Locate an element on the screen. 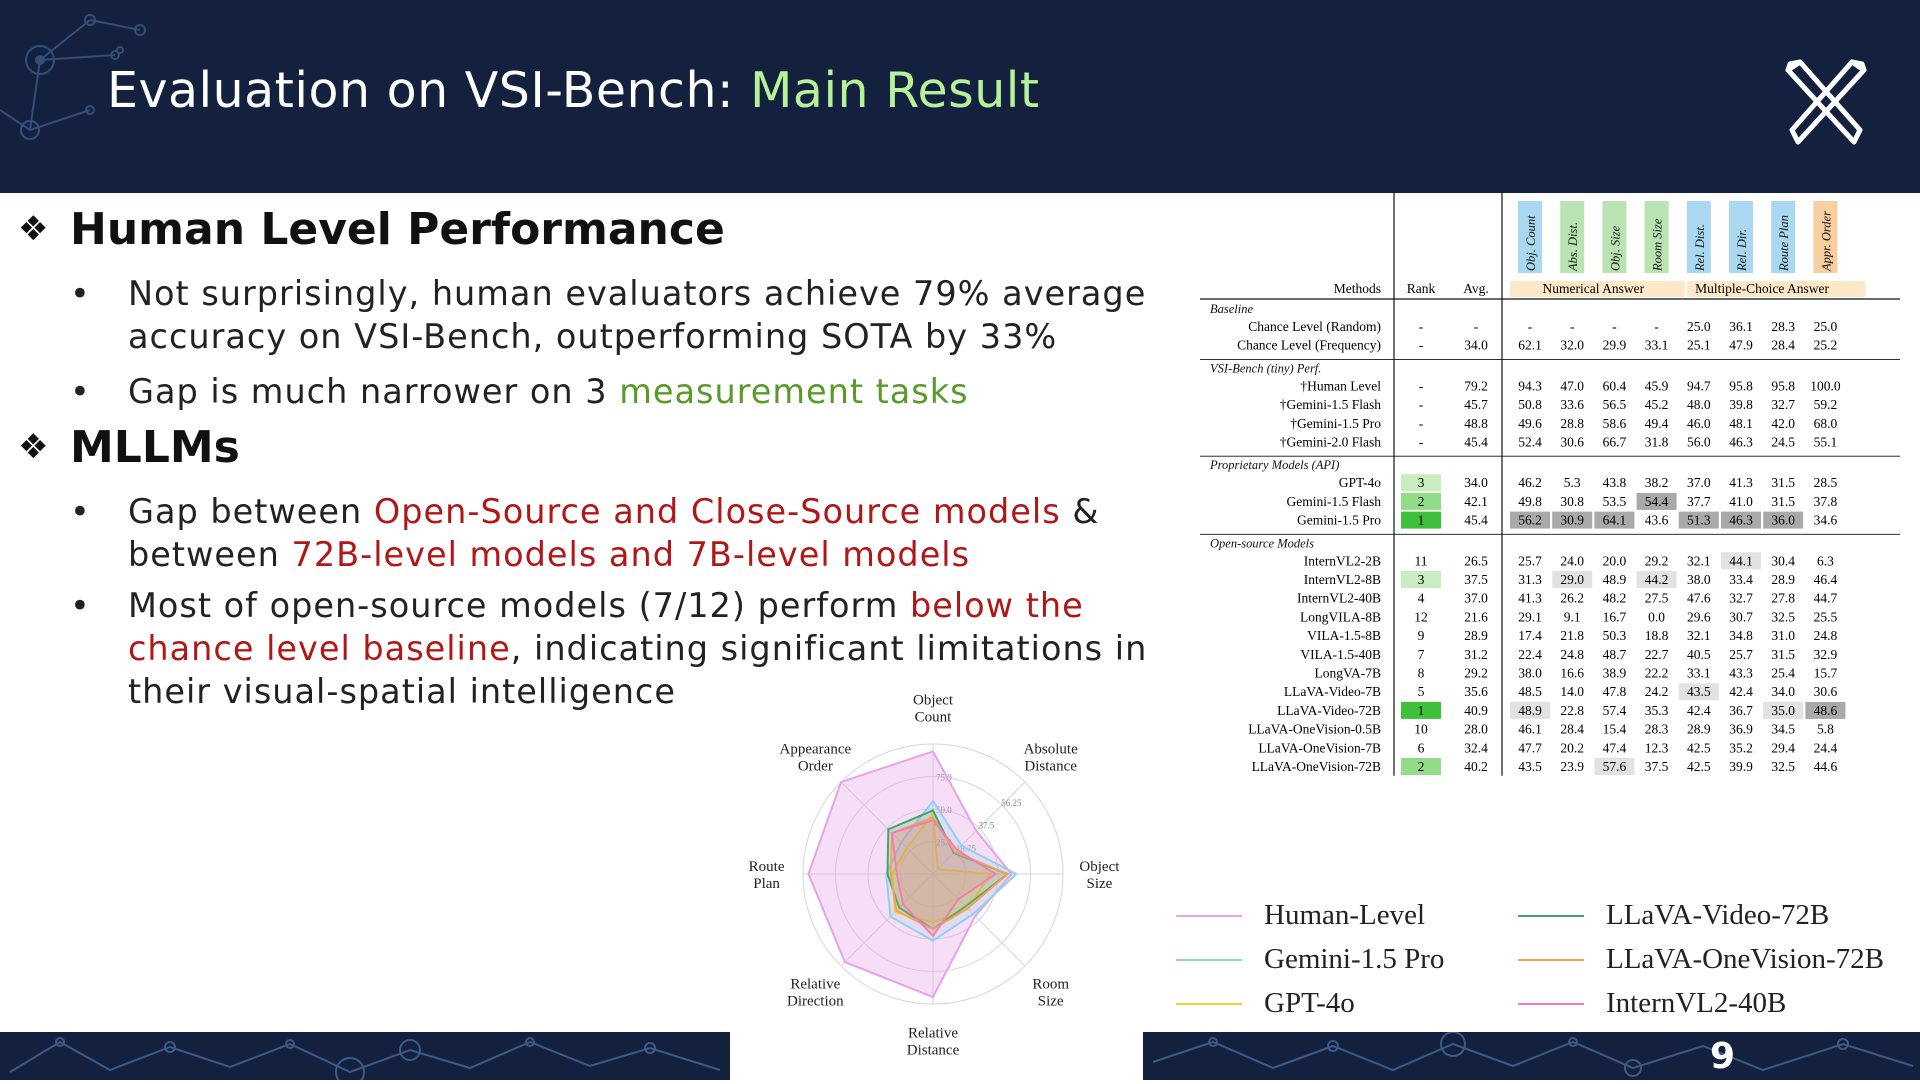 This screenshot has height=1084, width=1920. row-method: Gemini-1.5 Pro is located at coordinates (1339, 520).